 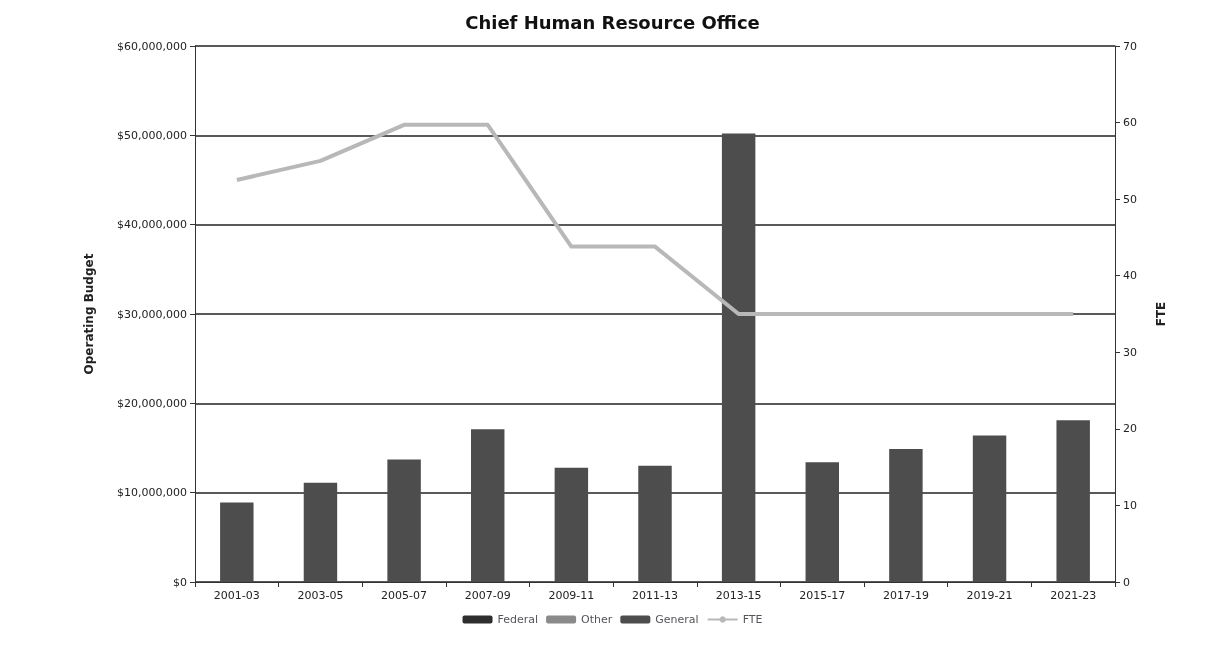 I want to click on legend-label: FTE, so click(x=752, y=619).